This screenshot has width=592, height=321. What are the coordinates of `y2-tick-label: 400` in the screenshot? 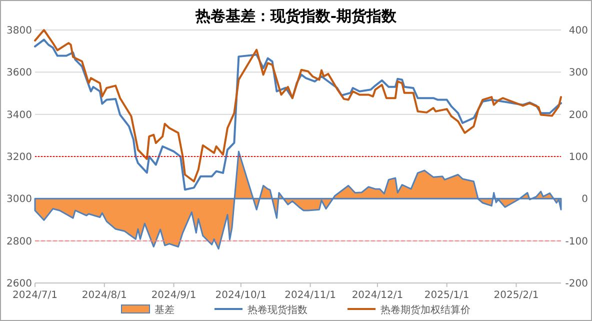 It's located at (578, 31).